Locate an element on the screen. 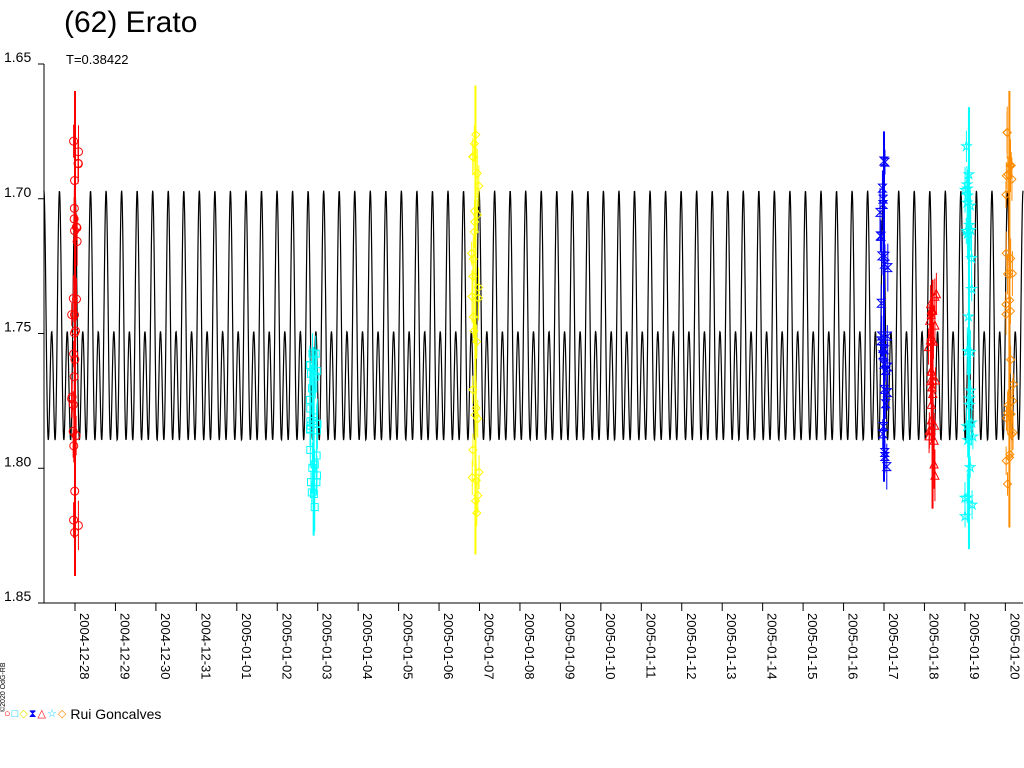 Image resolution: width=1024 pixels, height=768 pixels. x-tick-label: 2005-01-18 is located at coordinates (933, 646).